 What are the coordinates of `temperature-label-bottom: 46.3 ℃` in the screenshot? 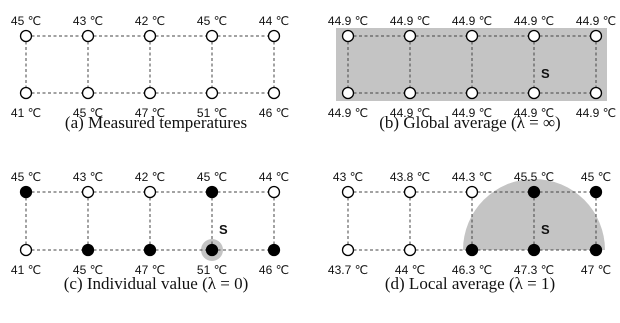 It's located at (472, 270).